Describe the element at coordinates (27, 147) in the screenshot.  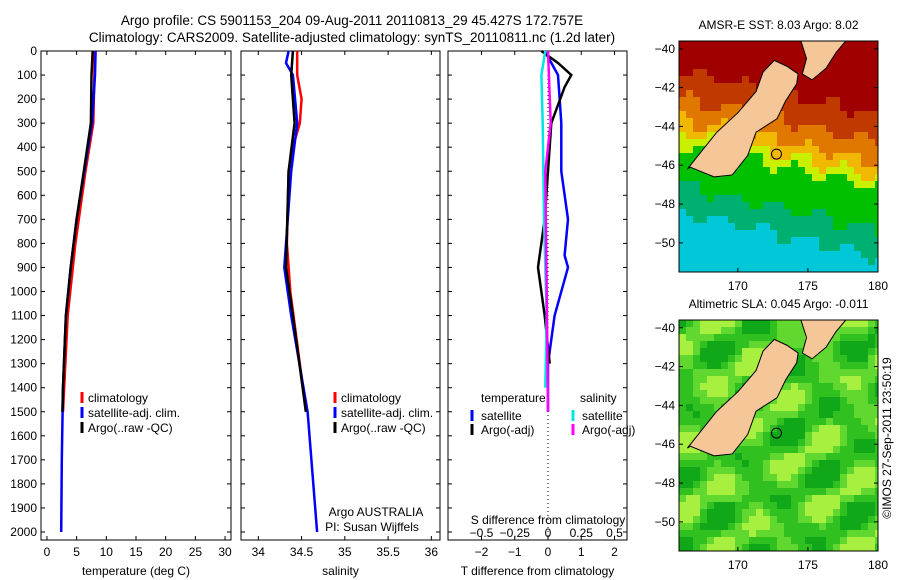
I see `y-tick-label: 400` at that location.